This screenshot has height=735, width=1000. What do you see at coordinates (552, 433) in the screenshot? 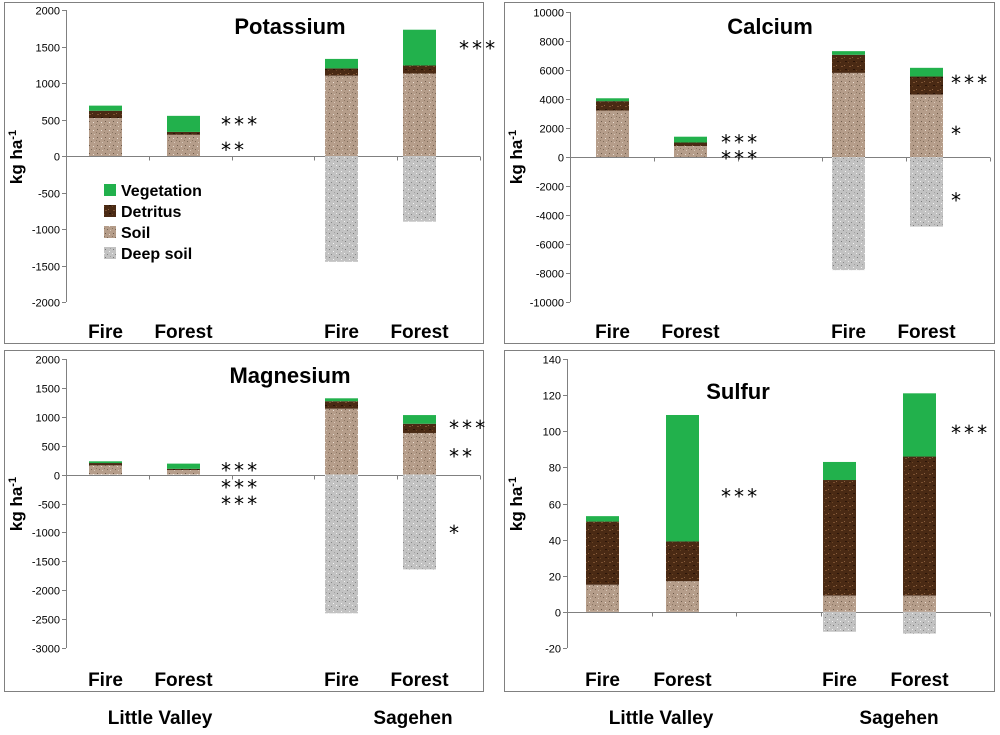
I see `y-tick-label: 100` at bounding box center [552, 433].